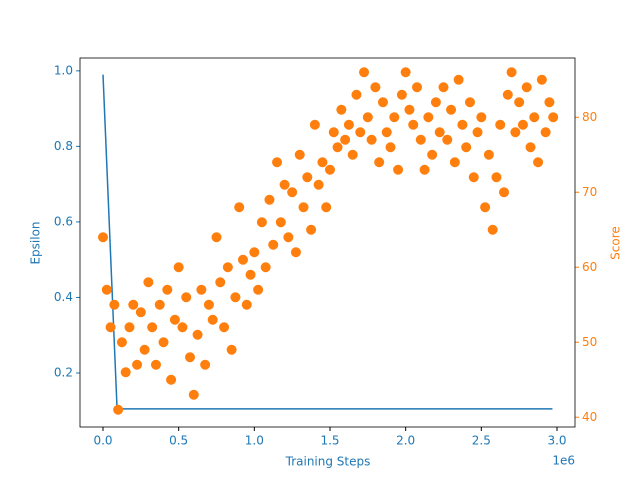  I want to click on x-tick-label: 1.5, so click(329, 441).